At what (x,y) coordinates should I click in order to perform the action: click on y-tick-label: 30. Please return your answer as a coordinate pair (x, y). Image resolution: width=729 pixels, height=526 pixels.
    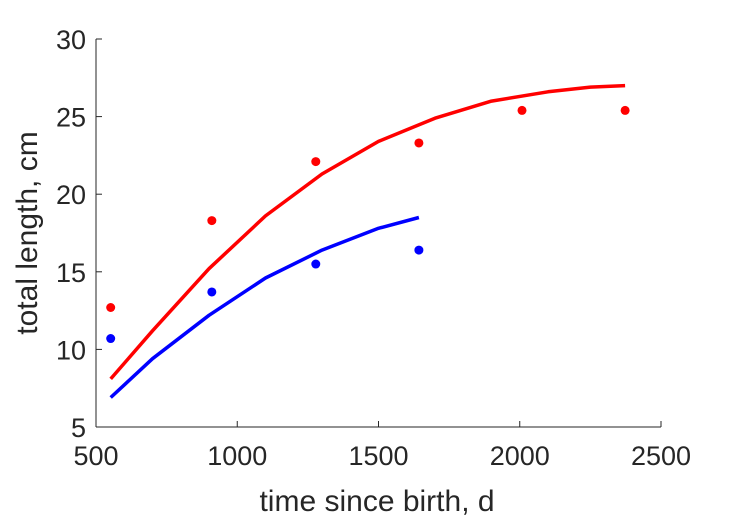
    Looking at the image, I should click on (71, 40).